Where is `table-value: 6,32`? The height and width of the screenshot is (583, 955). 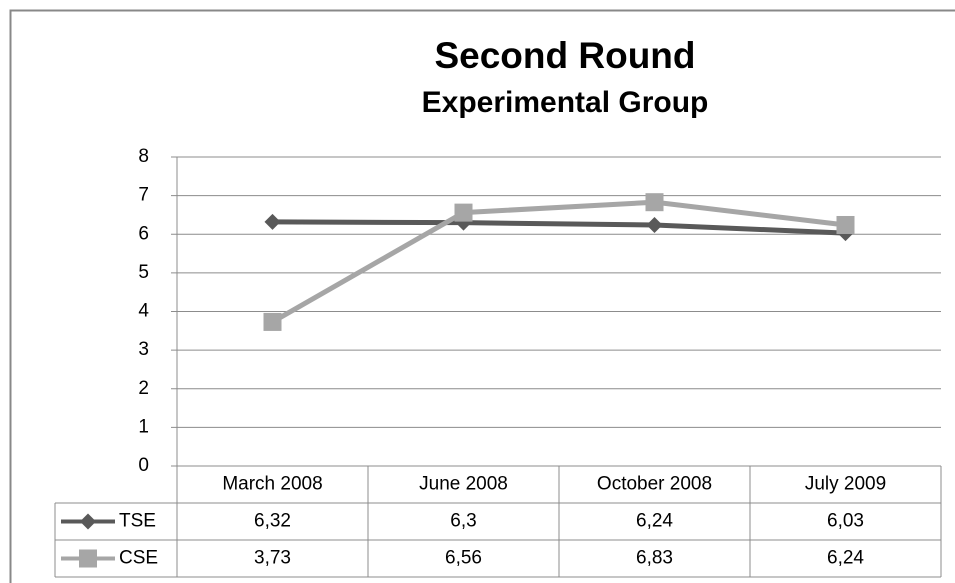 table-value: 6,32 is located at coordinates (272, 521).